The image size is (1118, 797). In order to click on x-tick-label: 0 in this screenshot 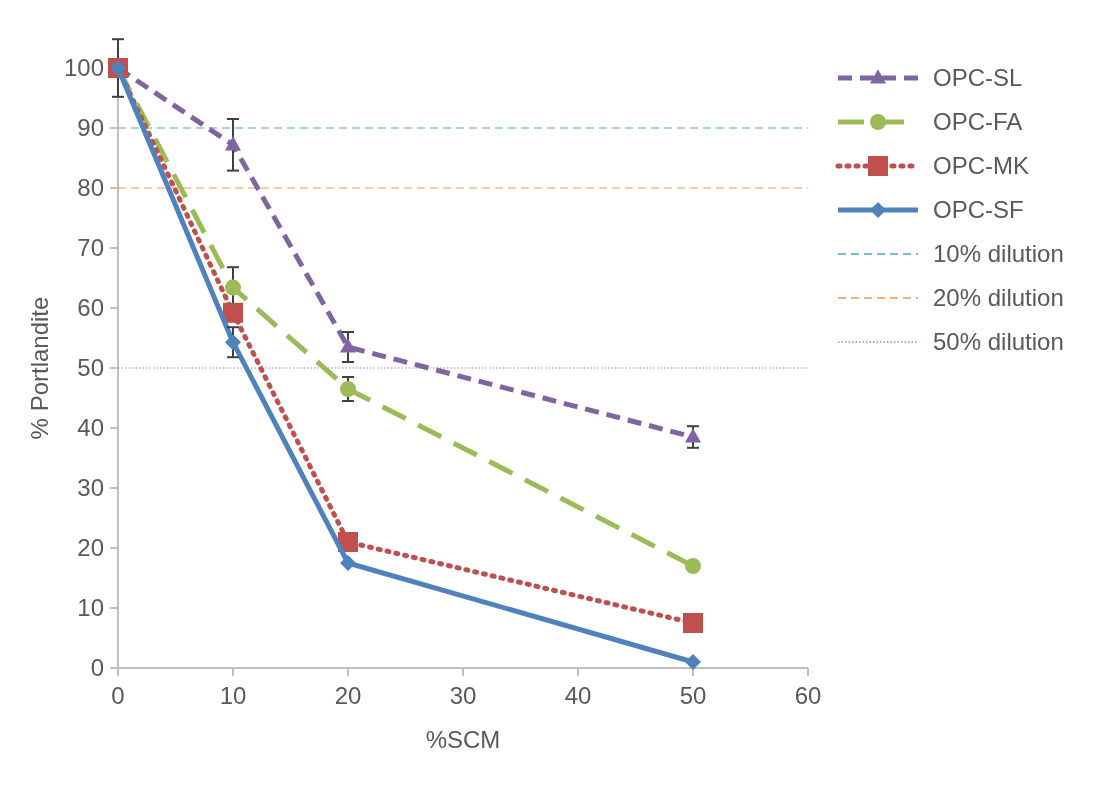, I will do `click(118, 695)`.